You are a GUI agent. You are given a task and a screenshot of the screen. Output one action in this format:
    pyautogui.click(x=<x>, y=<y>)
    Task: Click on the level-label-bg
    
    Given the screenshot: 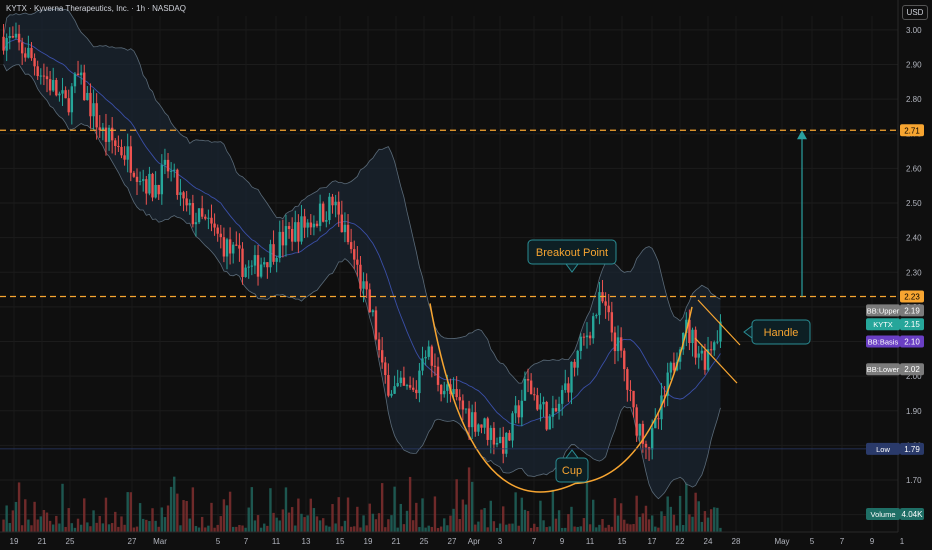 What is the action you would take?
    pyautogui.click(x=912, y=130)
    